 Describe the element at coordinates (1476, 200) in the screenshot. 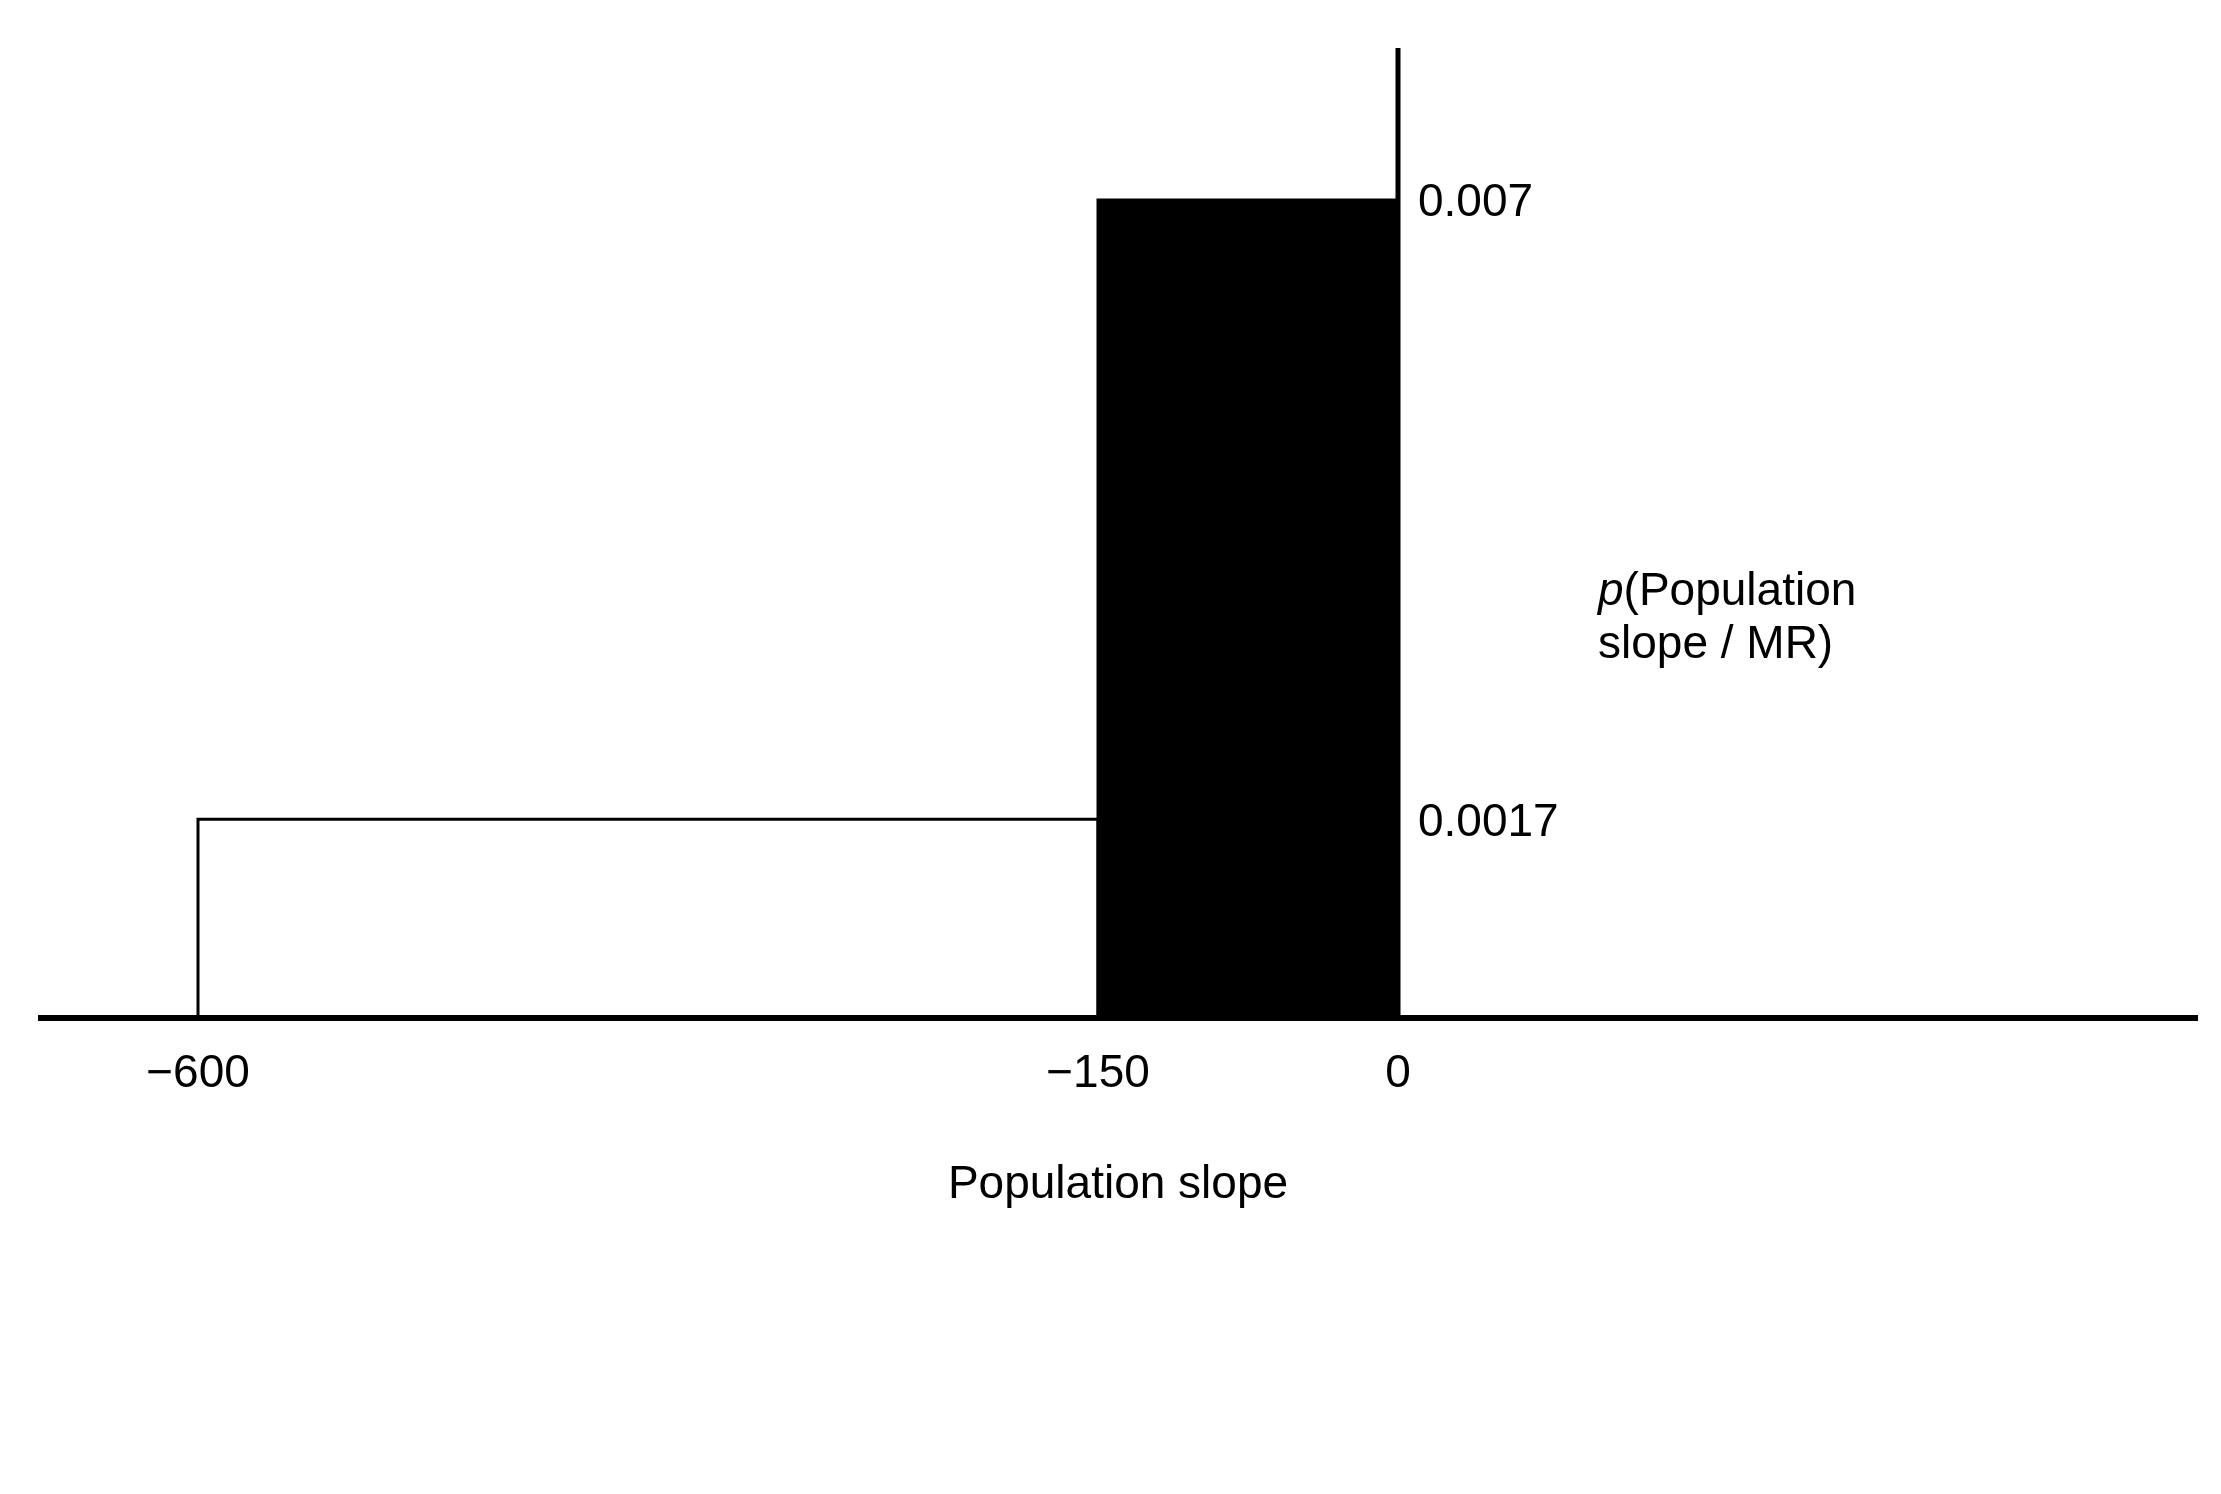

I see `y-tick-label: 0.007` at that location.